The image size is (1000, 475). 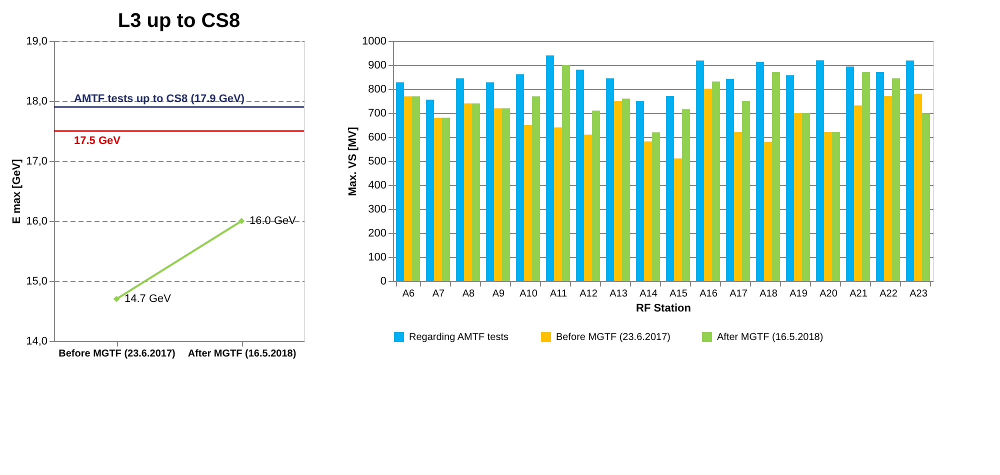 What do you see at coordinates (377, 234) in the screenshot?
I see `y-tick-label: 200` at bounding box center [377, 234].